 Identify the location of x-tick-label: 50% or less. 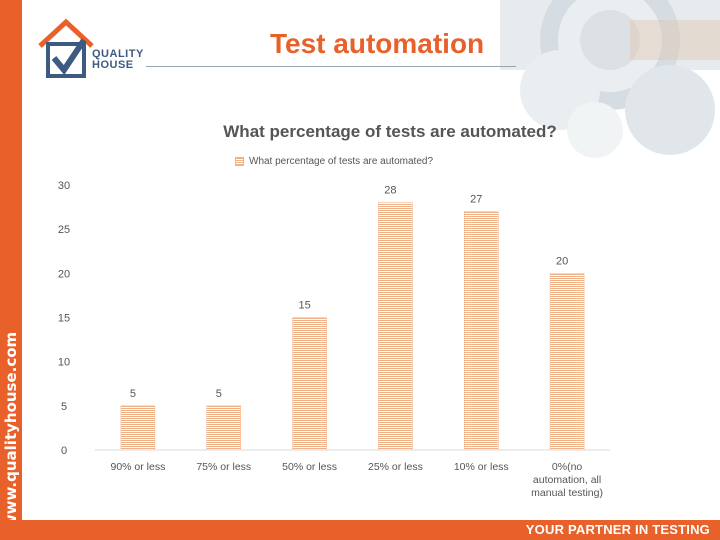
(309, 467).